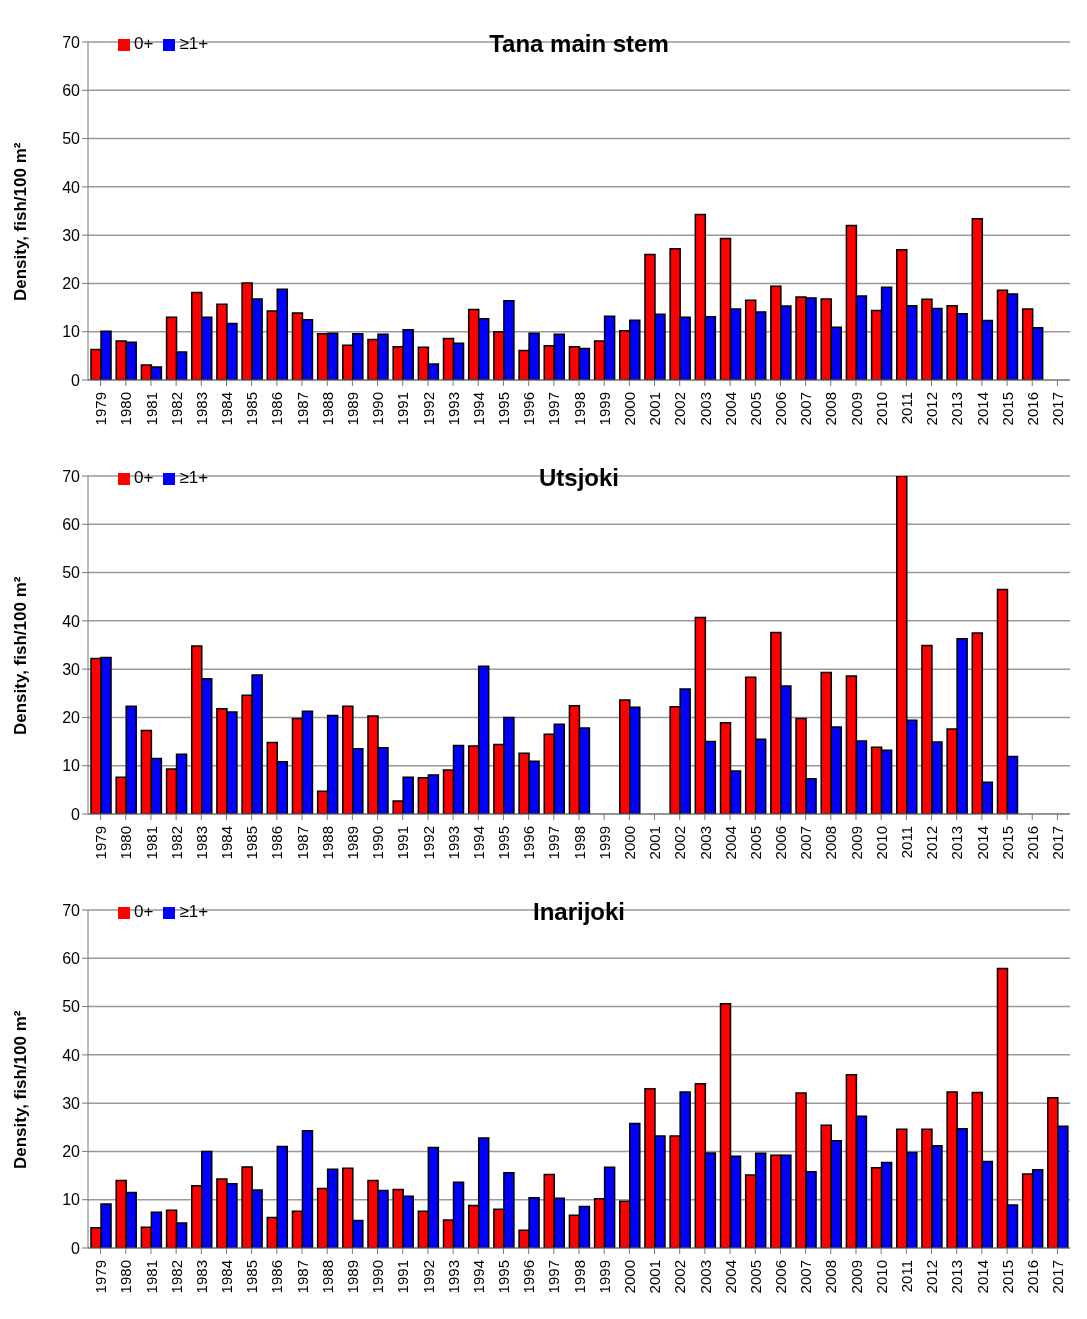  I want to click on x-tick-label: 1980, so click(126, 409).